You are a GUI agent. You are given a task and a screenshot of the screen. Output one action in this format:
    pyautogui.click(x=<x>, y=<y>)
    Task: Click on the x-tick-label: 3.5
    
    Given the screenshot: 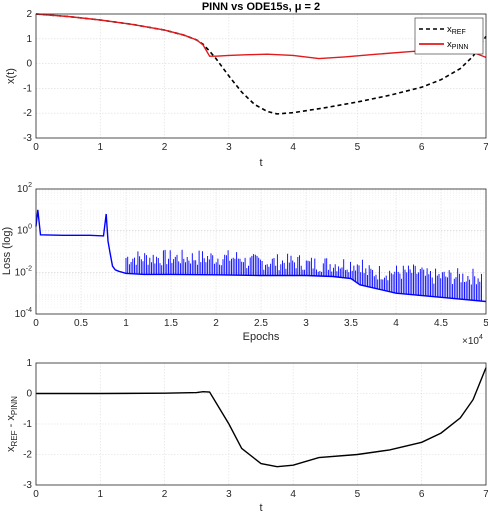 What is the action you would take?
    pyautogui.click(x=351, y=323)
    